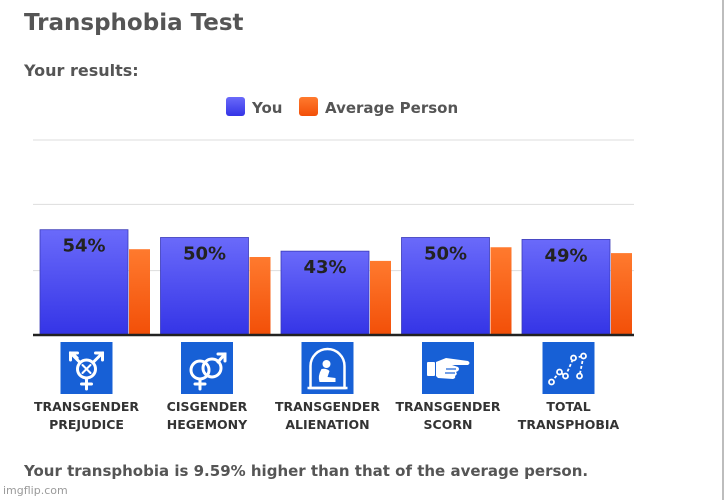 This screenshot has width=728, height=500. I want to click on transgender-symbol-icon, so click(86, 368).